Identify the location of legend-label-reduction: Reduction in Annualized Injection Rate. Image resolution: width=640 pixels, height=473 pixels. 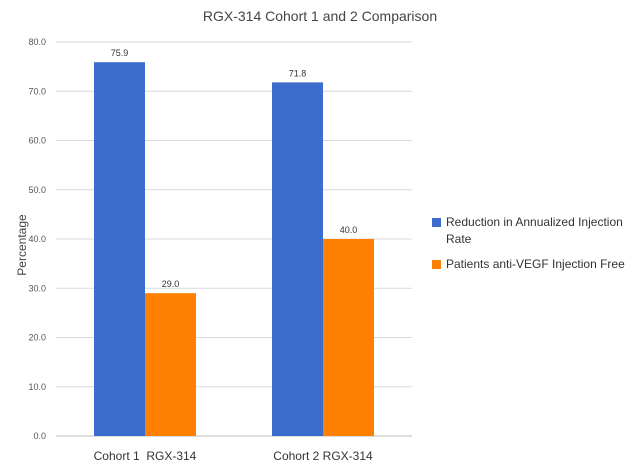
(534, 230).